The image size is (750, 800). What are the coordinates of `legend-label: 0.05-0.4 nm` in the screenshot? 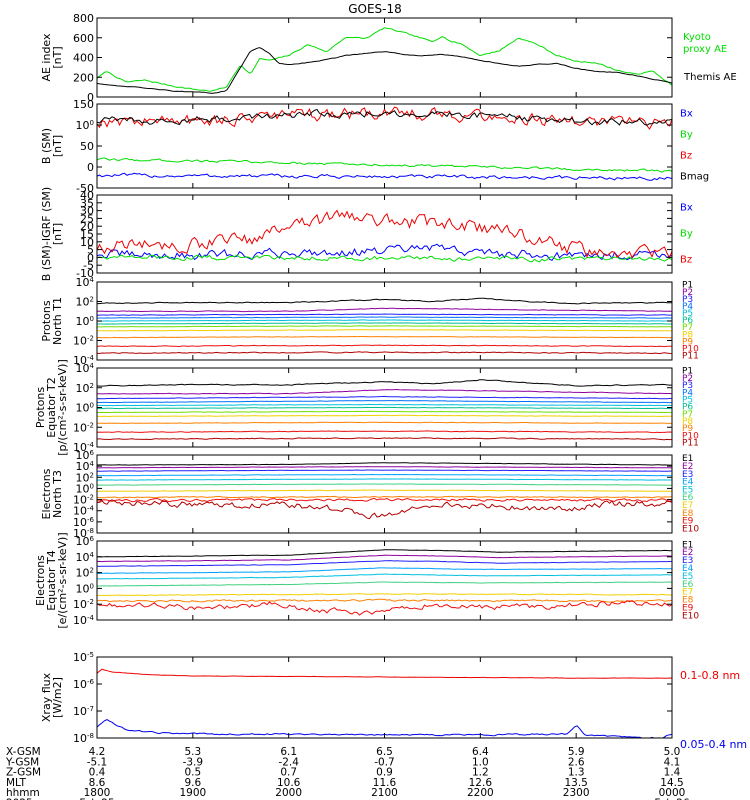 It's located at (713, 744).